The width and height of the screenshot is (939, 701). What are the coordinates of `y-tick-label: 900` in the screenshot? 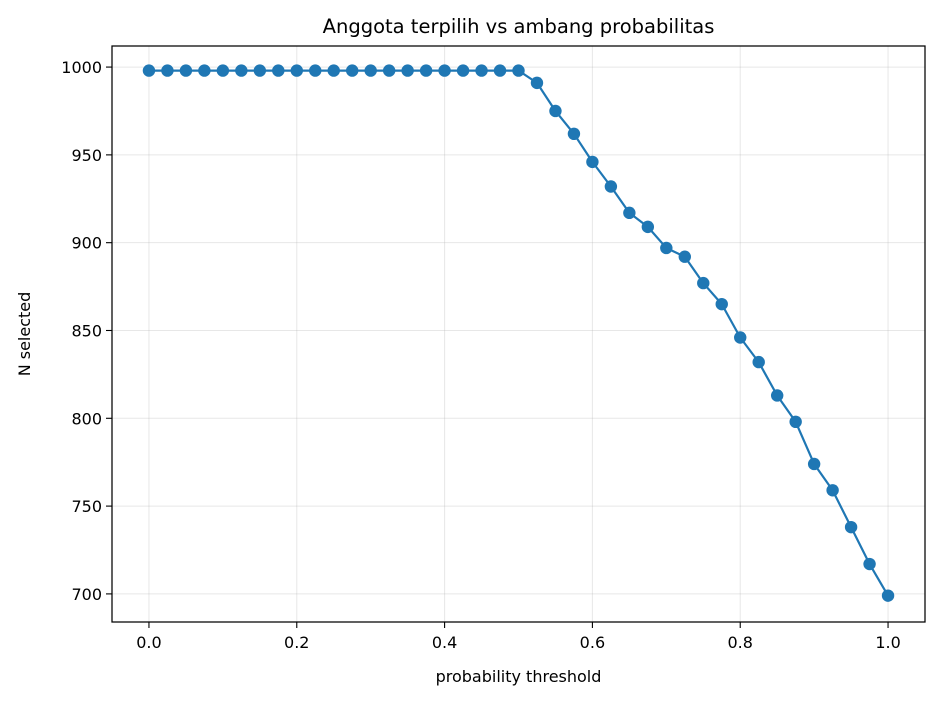 It's located at (86, 243).